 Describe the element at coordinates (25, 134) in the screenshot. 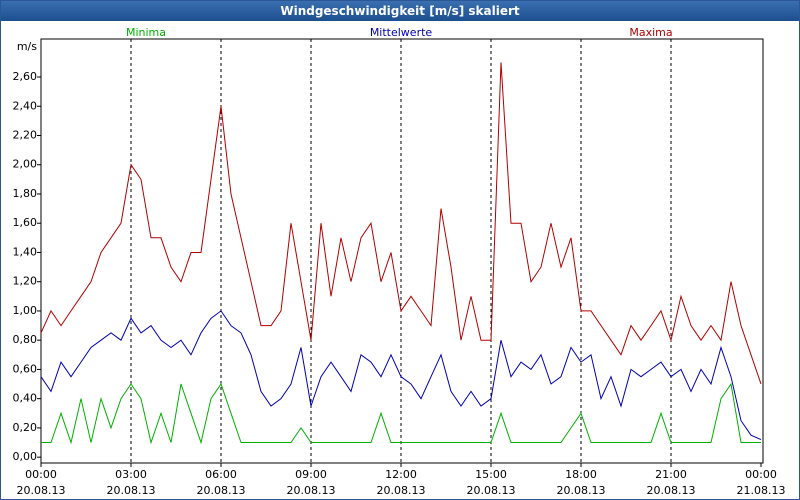

I see `y-tick-label: 2,20` at that location.